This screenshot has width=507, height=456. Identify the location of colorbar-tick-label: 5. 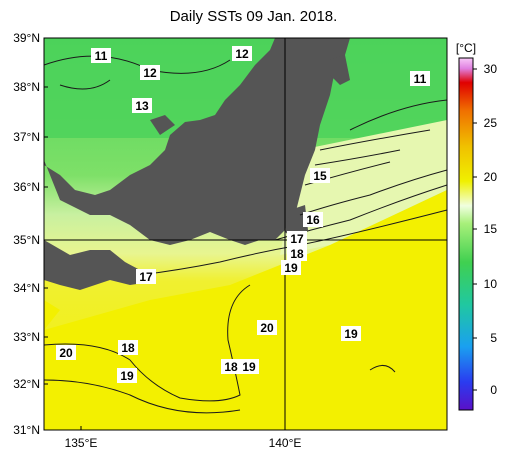
(493, 338).